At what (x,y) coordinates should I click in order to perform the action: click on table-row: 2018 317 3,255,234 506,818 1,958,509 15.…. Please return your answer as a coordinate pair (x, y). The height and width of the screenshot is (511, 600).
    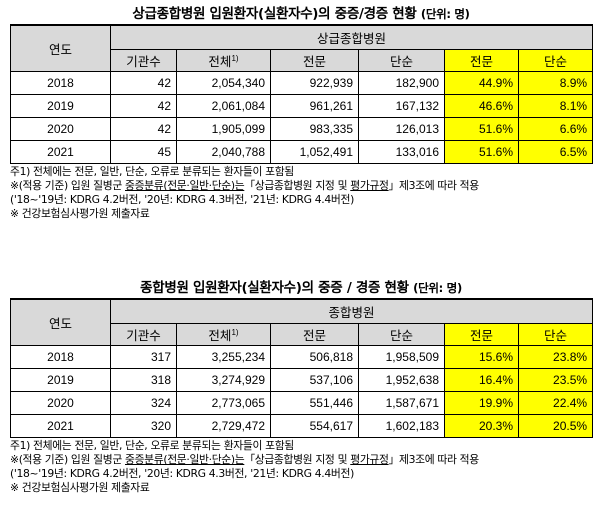
    Looking at the image, I should click on (302, 357).